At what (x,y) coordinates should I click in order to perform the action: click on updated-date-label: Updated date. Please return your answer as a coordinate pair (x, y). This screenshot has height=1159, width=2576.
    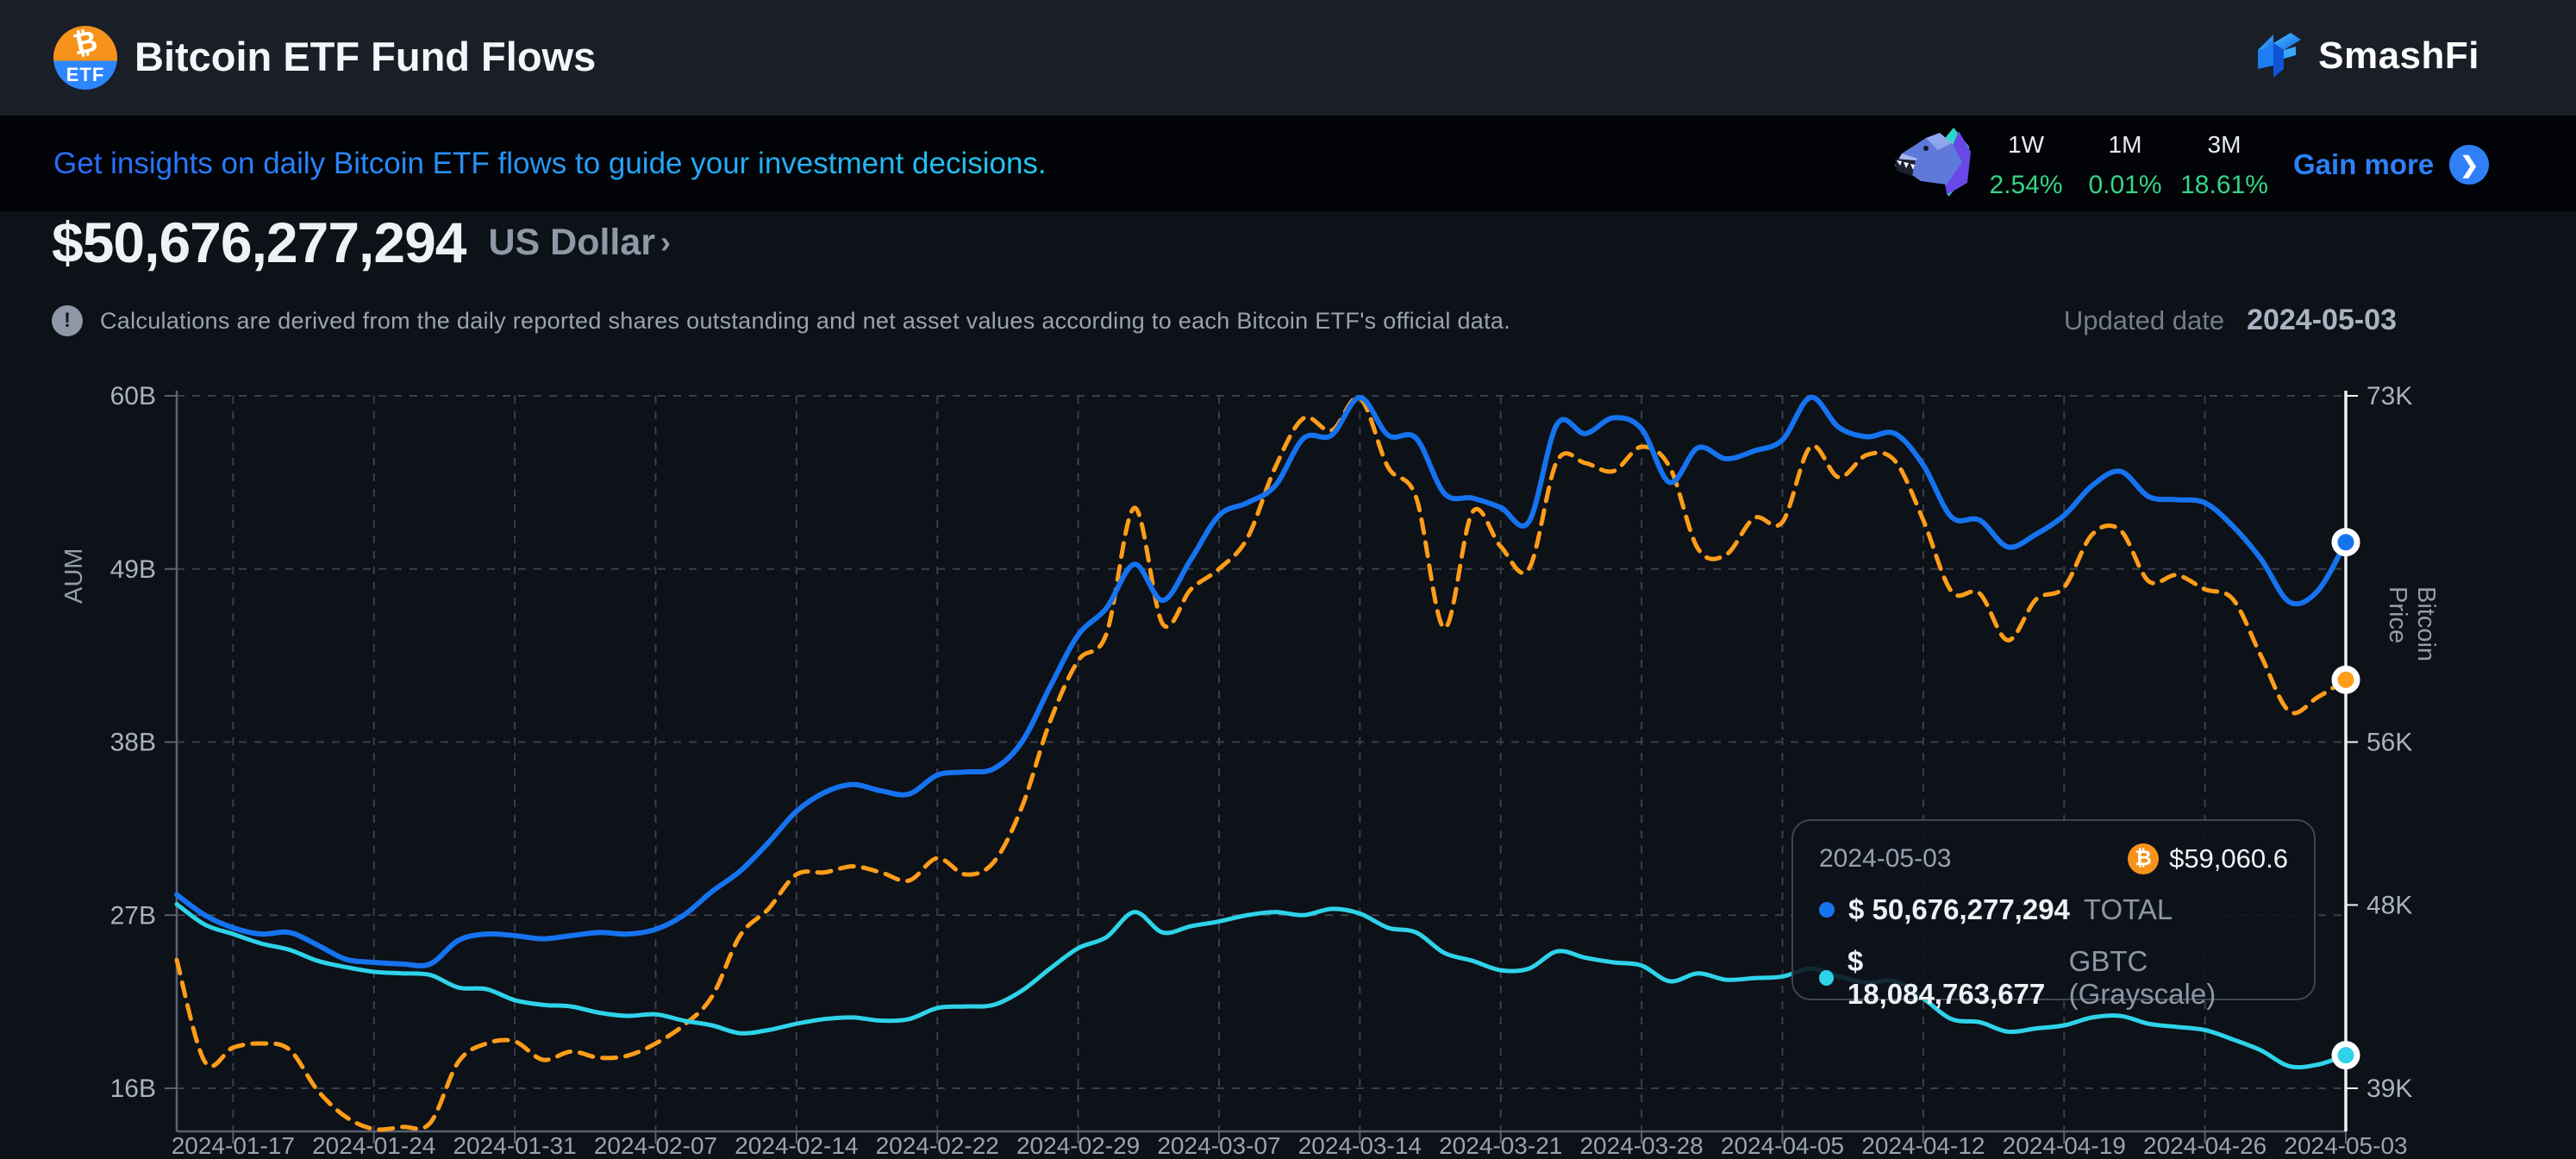
    Looking at the image, I should click on (2144, 320).